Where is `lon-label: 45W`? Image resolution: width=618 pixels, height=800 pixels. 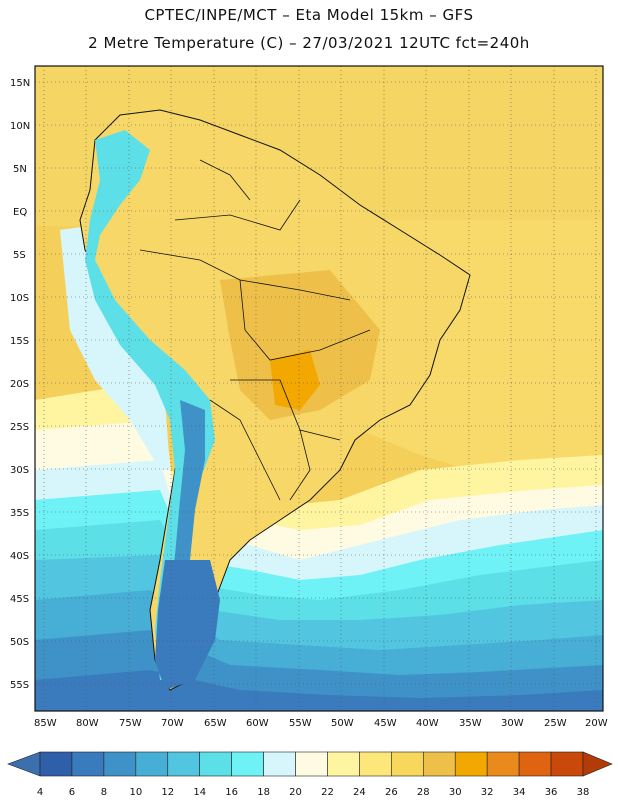
lon-label: 45W is located at coordinates (385, 723).